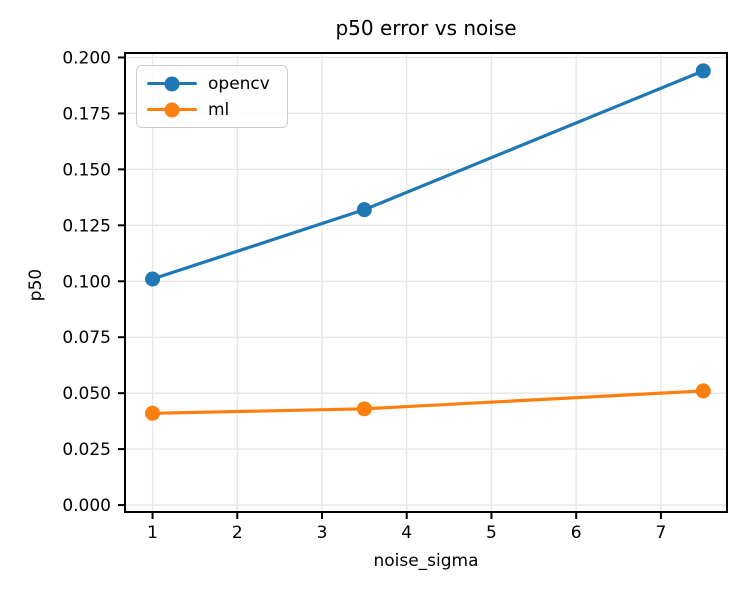 This screenshot has height=600, width=750. Describe the element at coordinates (86, 226) in the screenshot. I see `y-tick-label: 0.125` at that location.